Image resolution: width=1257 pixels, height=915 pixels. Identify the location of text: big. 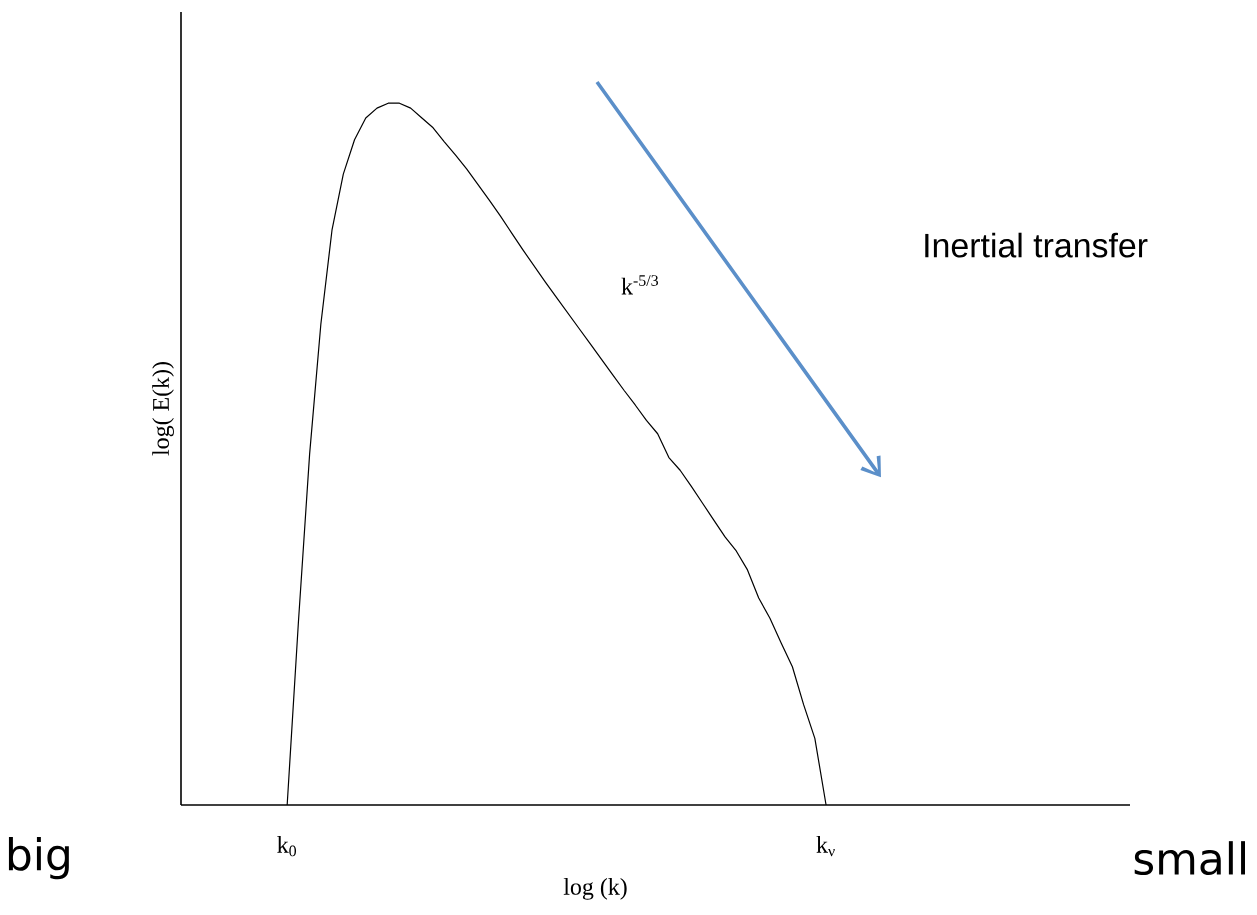
(38, 858).